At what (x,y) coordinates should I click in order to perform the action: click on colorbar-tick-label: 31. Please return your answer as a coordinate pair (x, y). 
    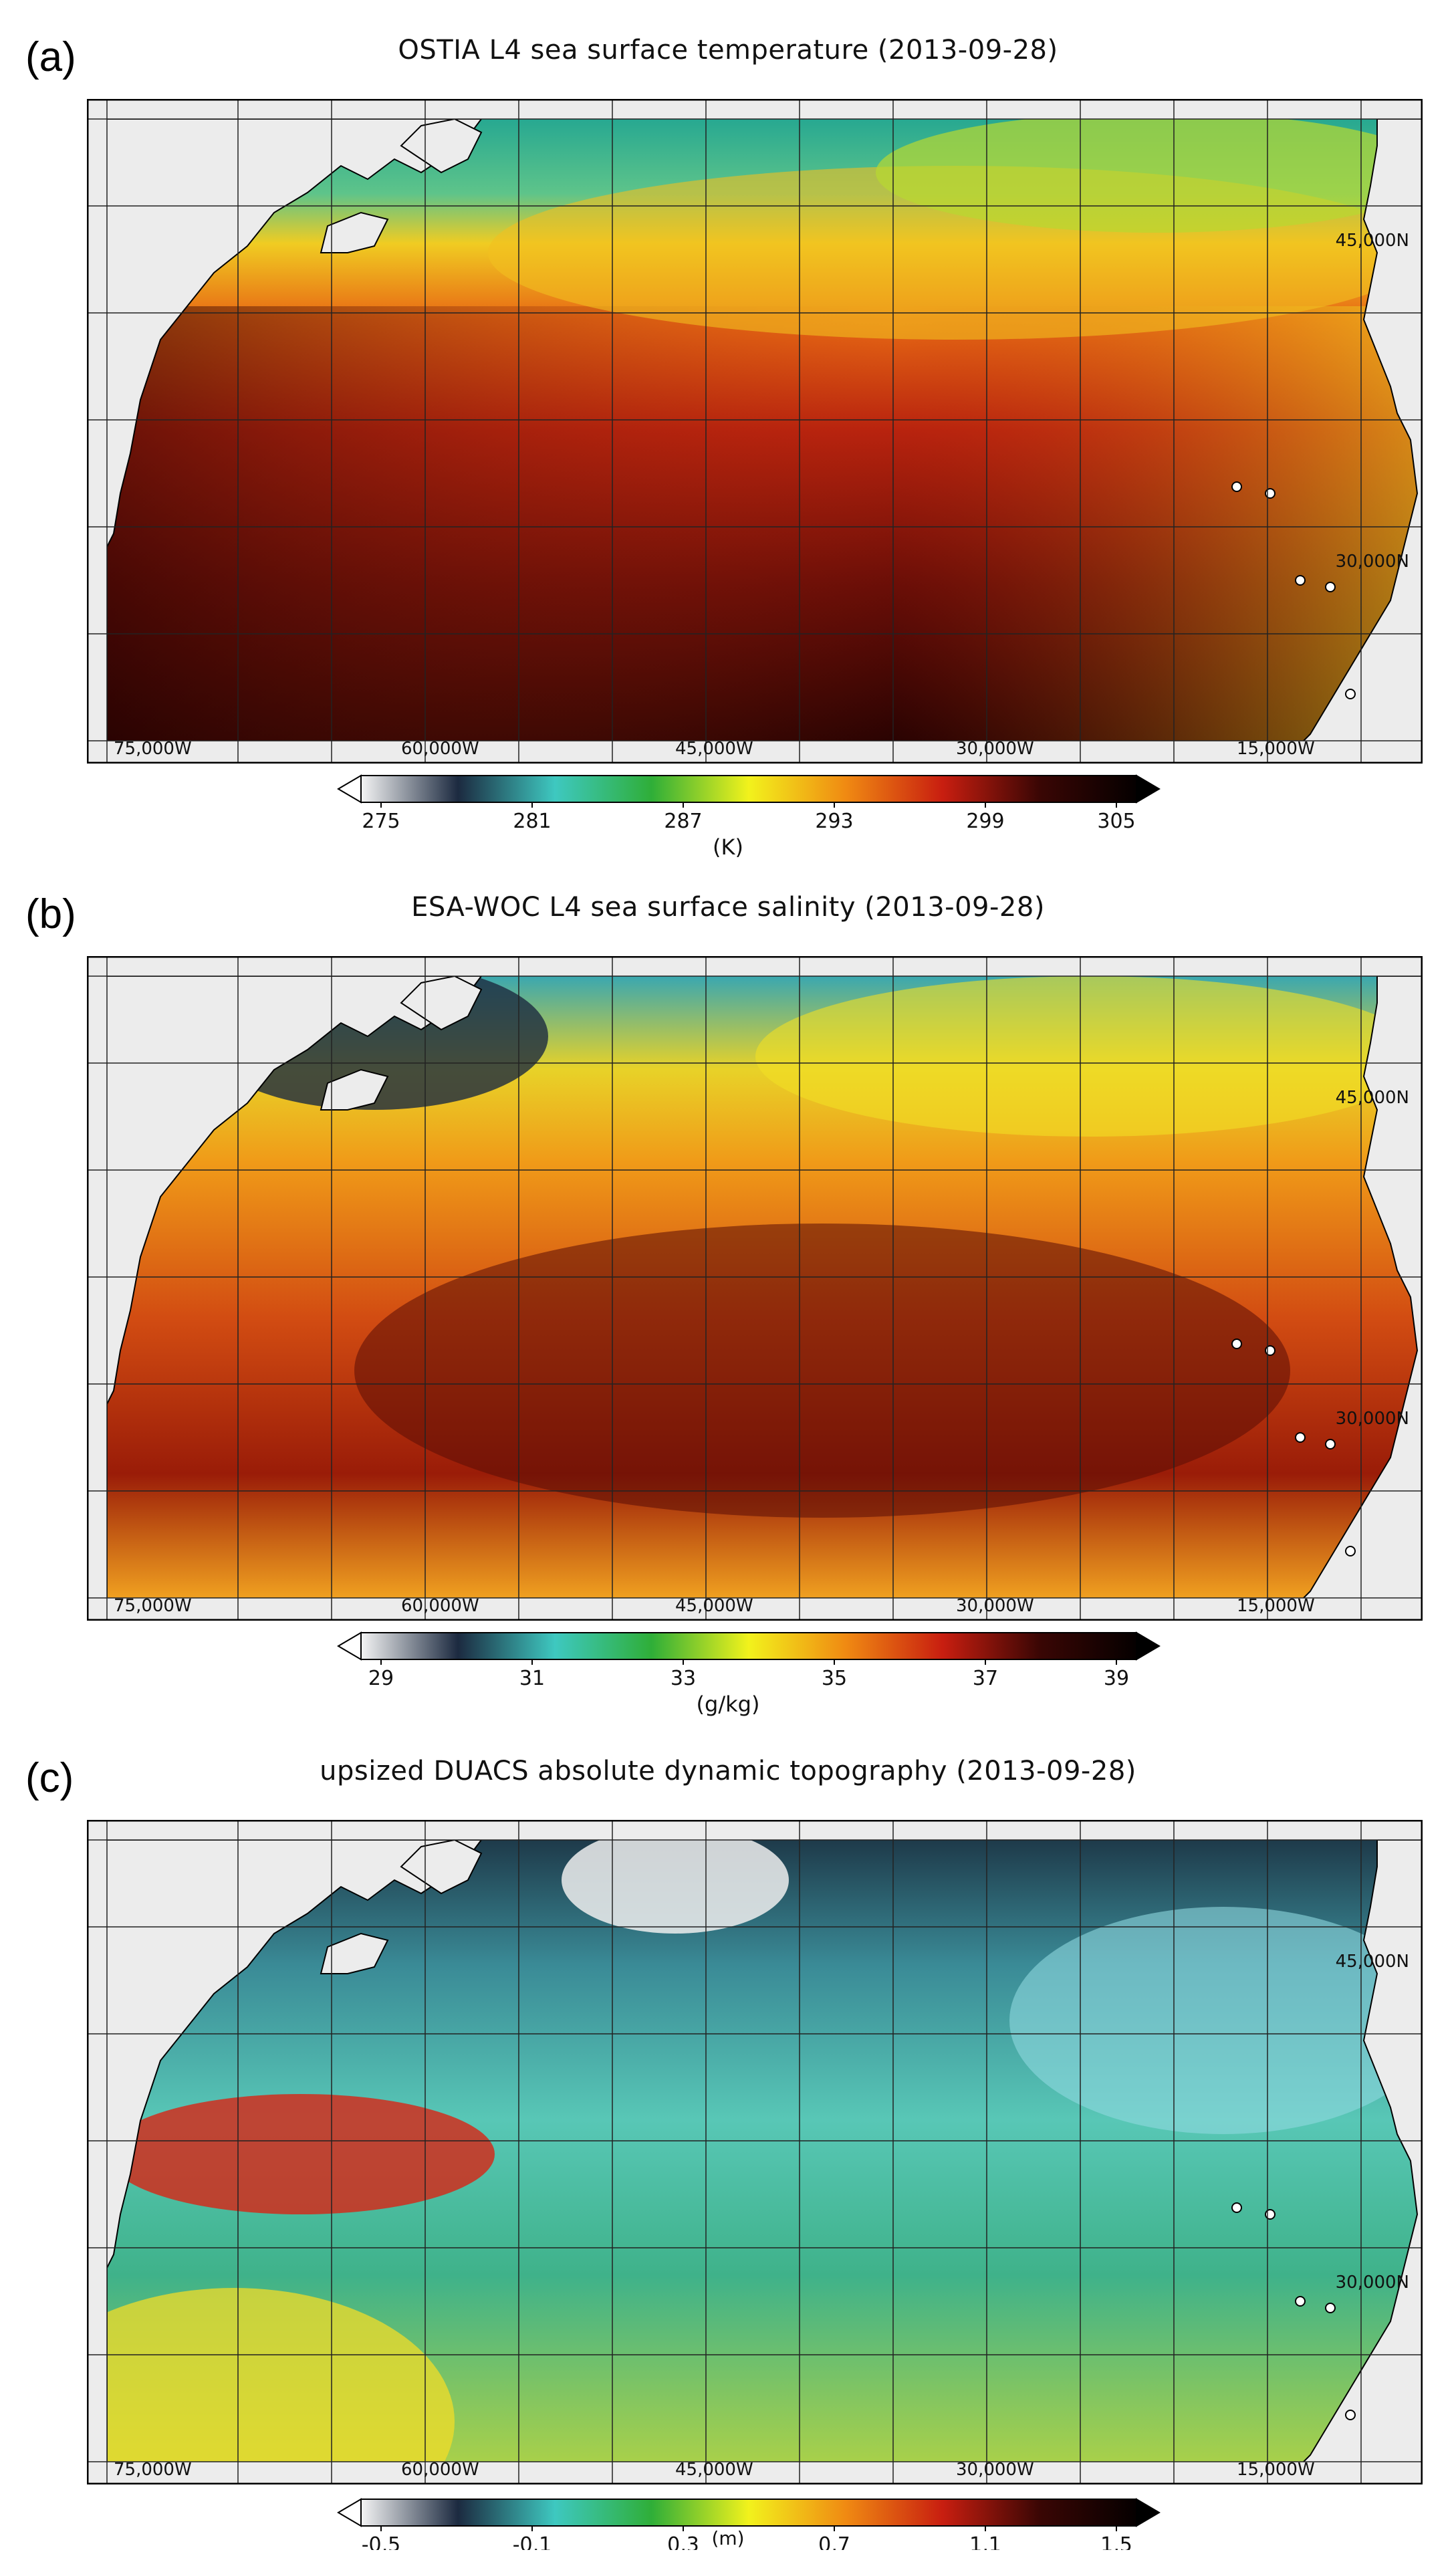
    Looking at the image, I should click on (532, 1678).